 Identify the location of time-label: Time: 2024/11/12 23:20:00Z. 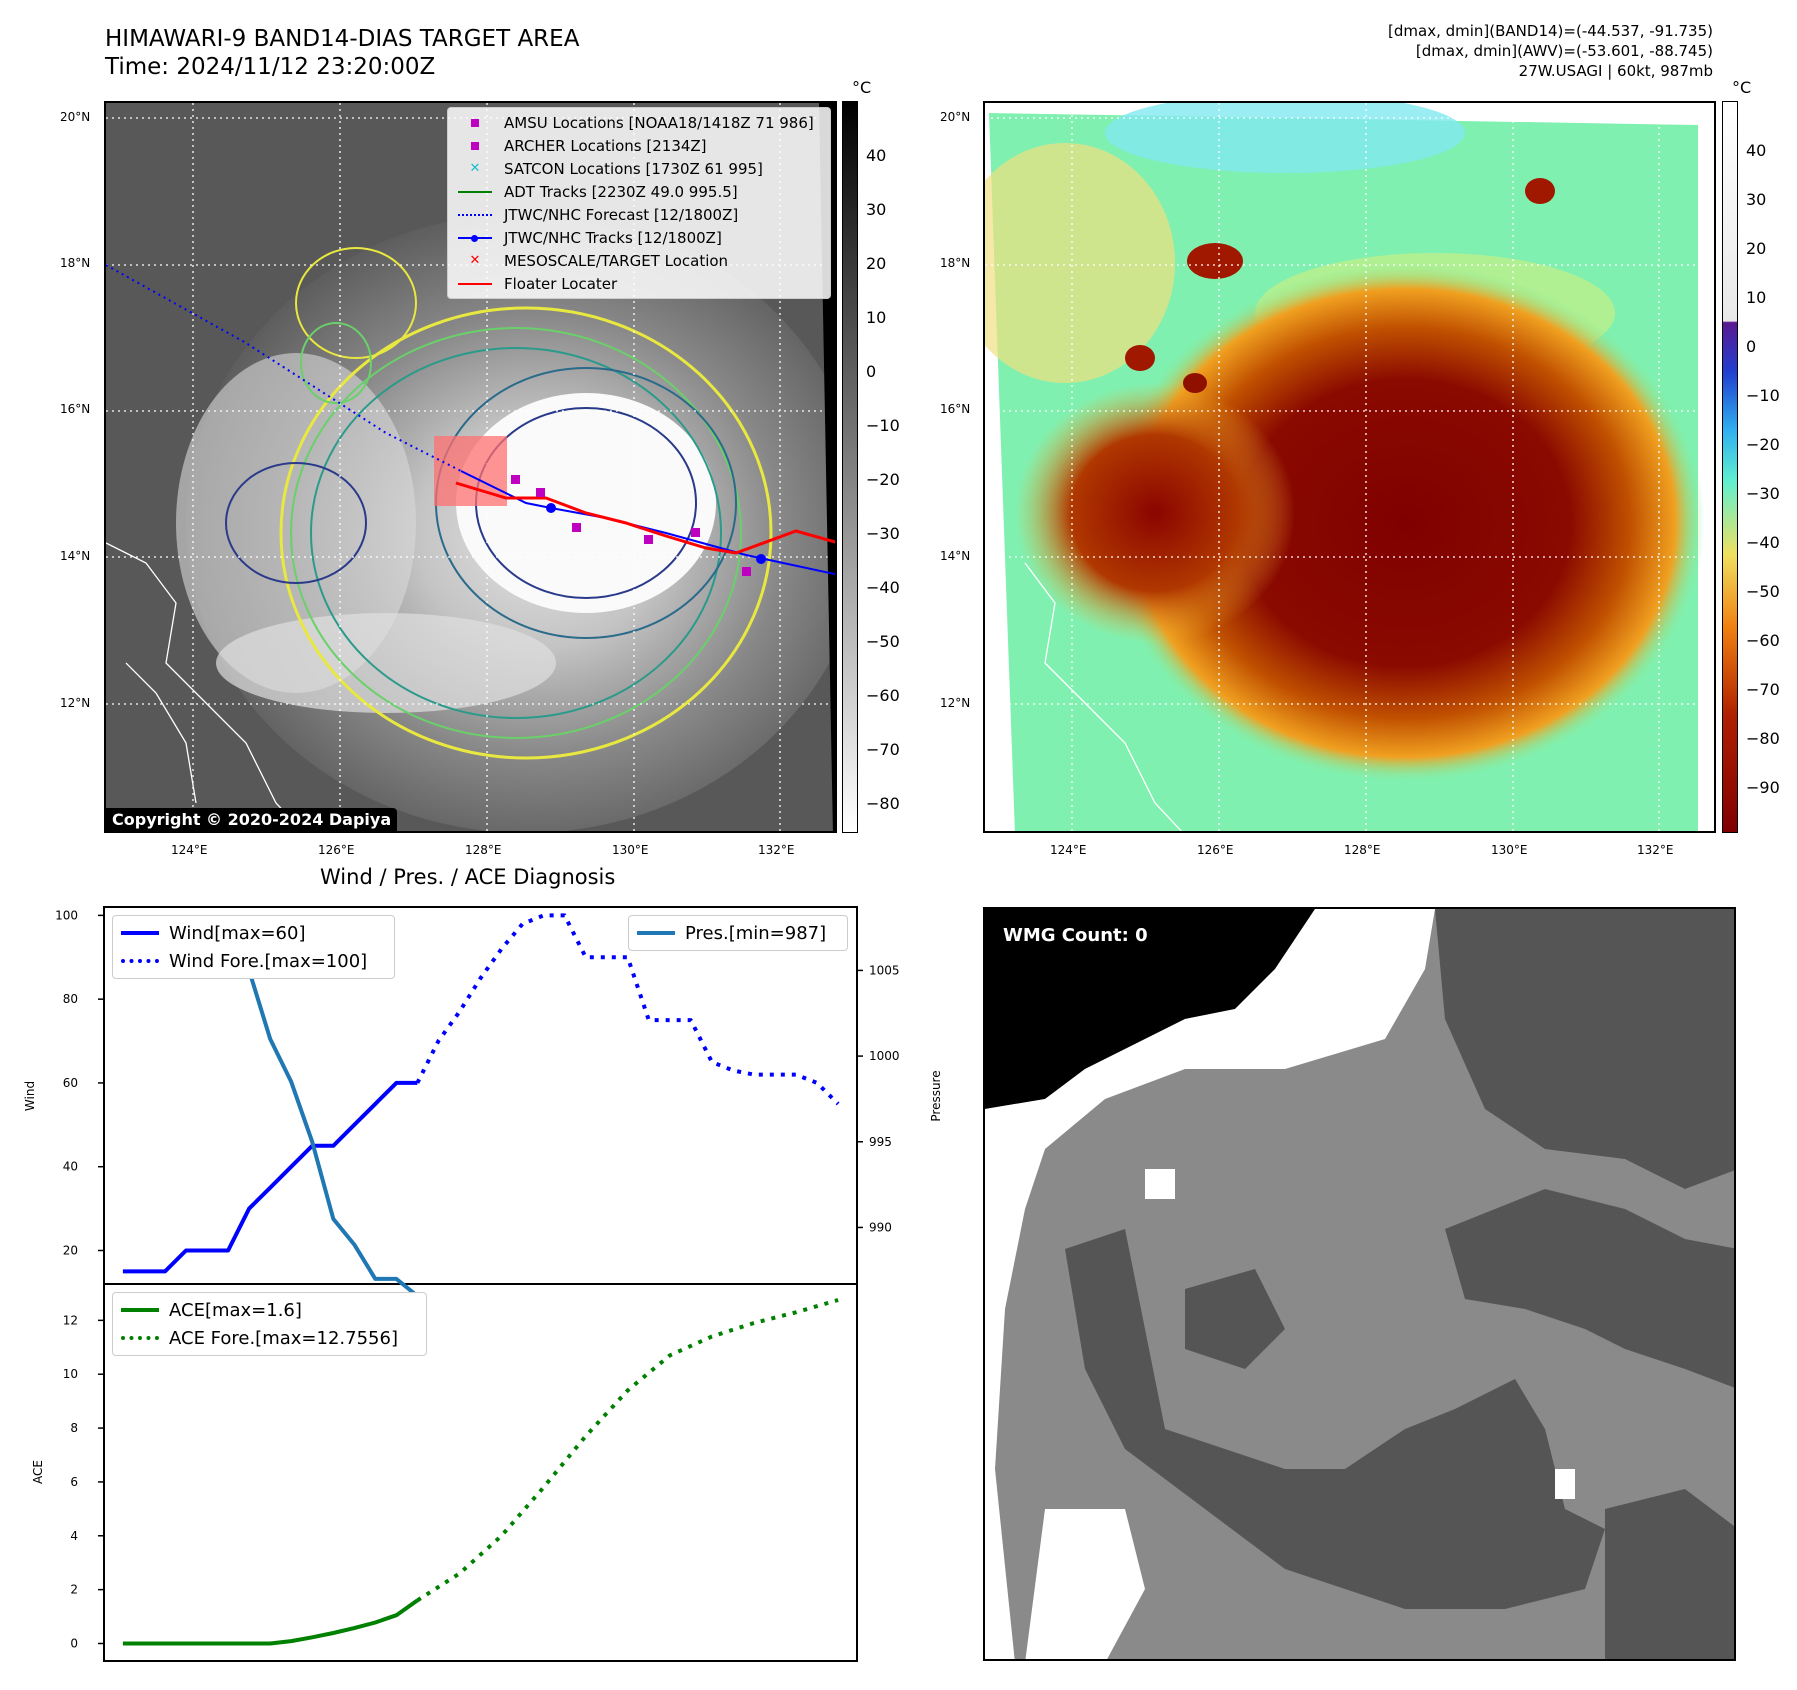
(270, 67).